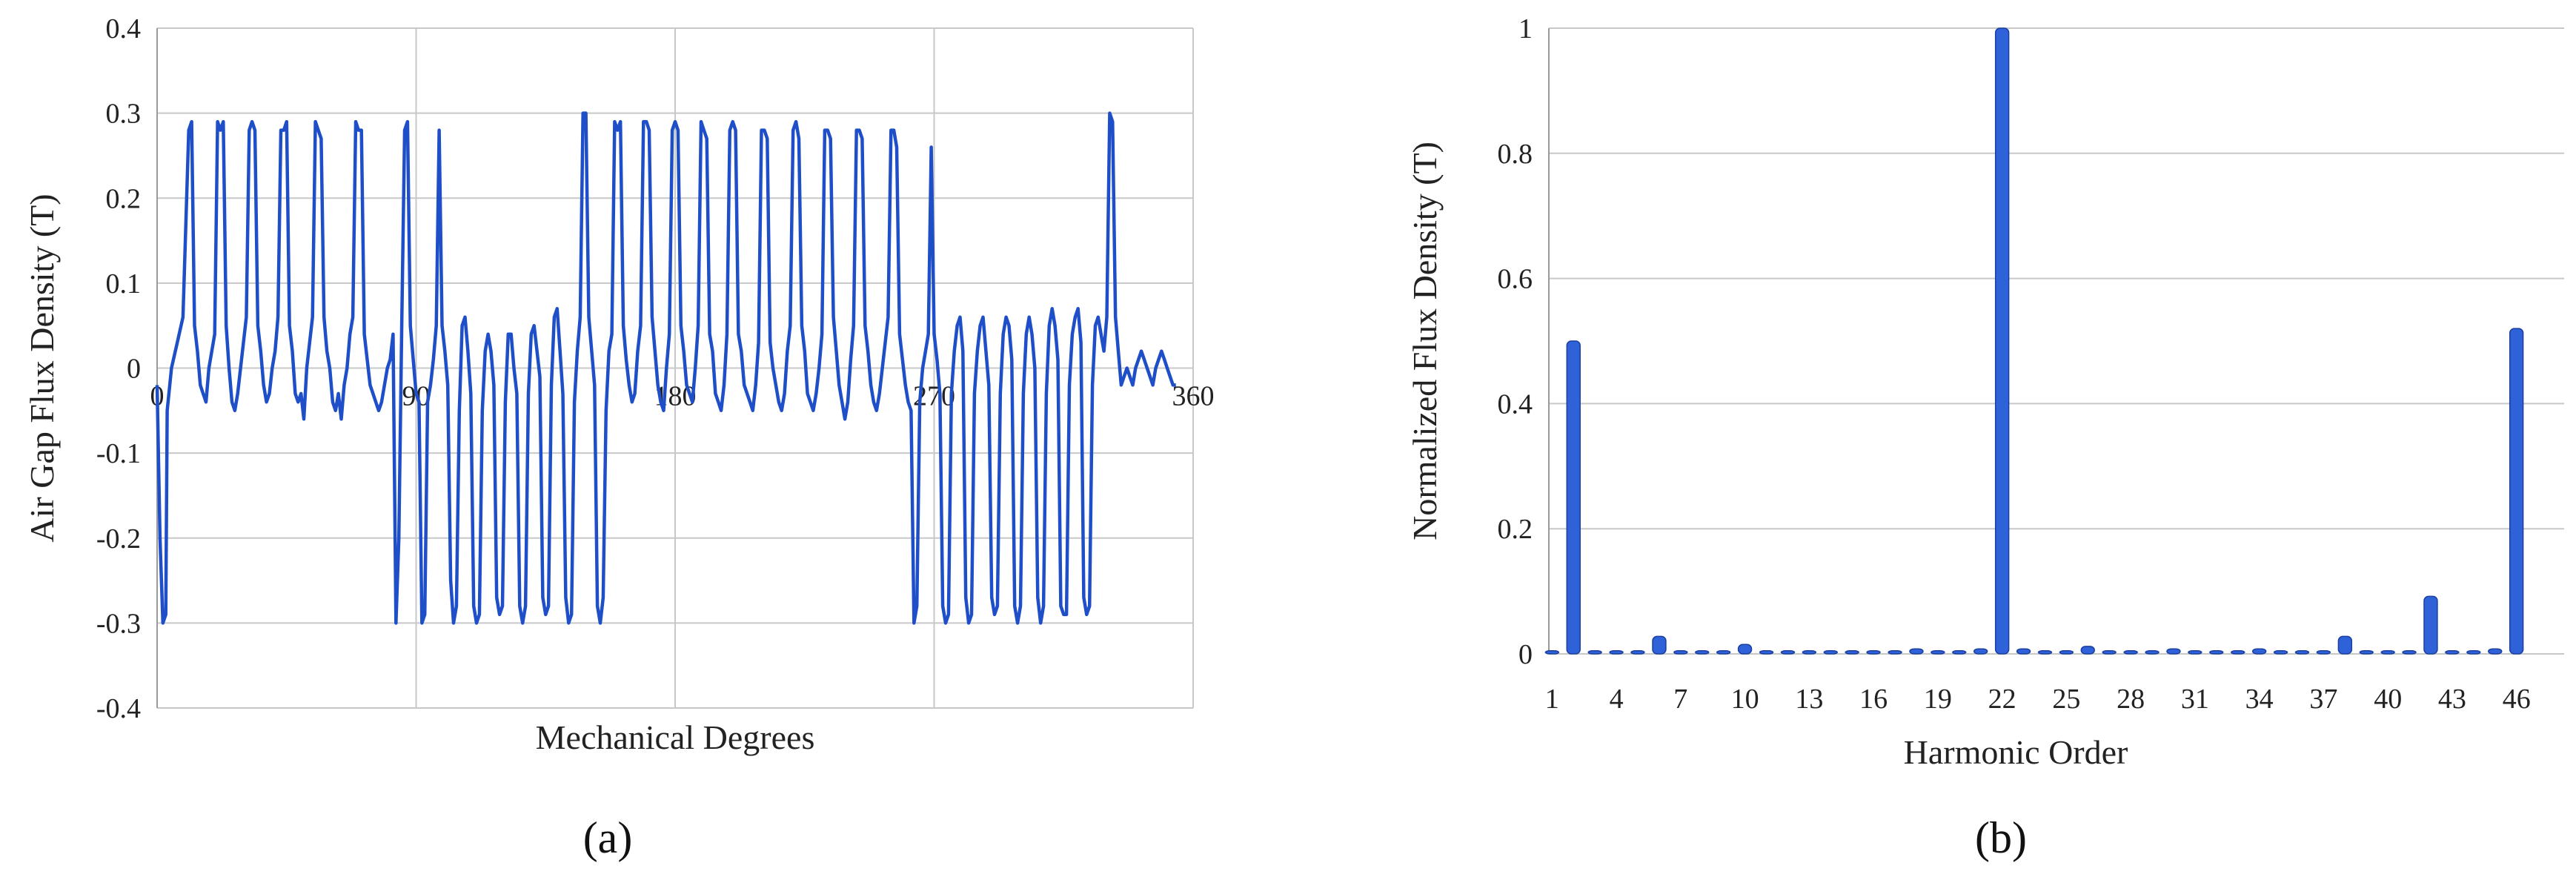 The width and height of the screenshot is (2576, 880). Describe the element at coordinates (1525, 29) in the screenshot. I see `chart-b-y-tick-label: 1` at that location.